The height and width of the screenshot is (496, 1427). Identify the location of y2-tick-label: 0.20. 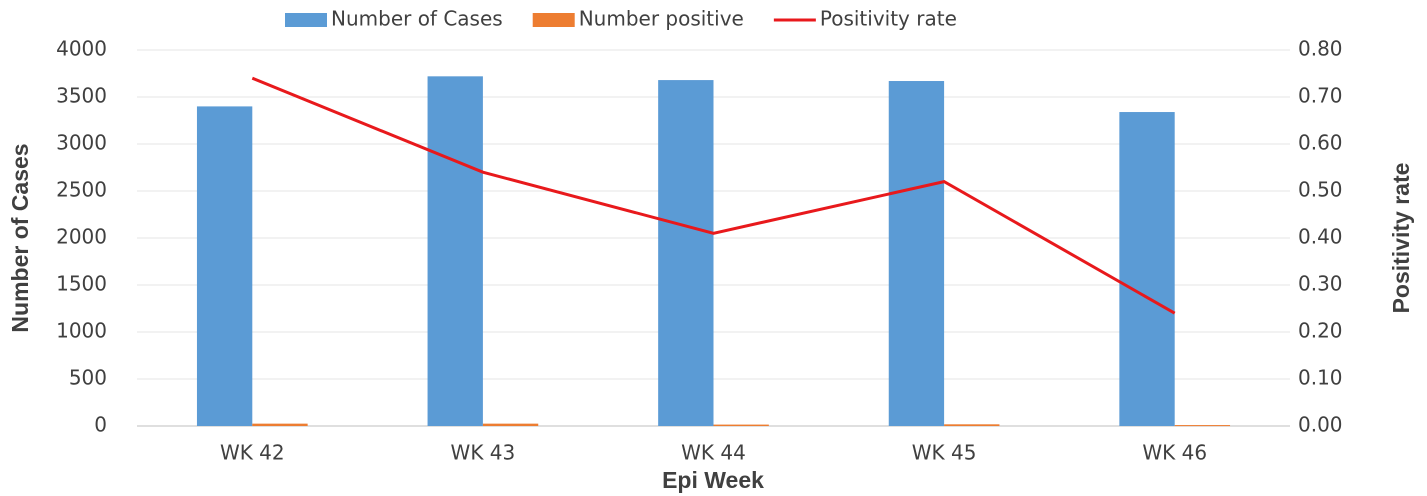
(1320, 331).